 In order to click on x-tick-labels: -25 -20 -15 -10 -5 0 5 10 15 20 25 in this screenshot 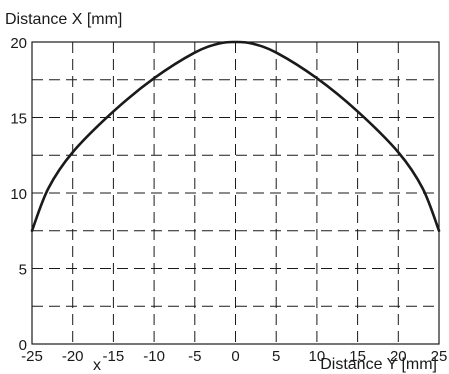, I will do `click(234, 356)`.